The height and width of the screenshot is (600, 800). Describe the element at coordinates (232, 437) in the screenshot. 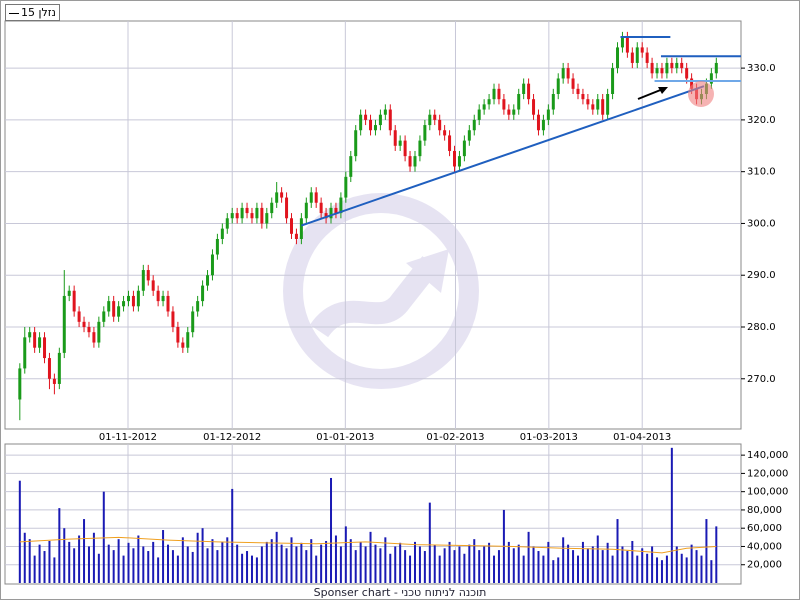

I see `x-tick-label: 01-12-2012` at that location.